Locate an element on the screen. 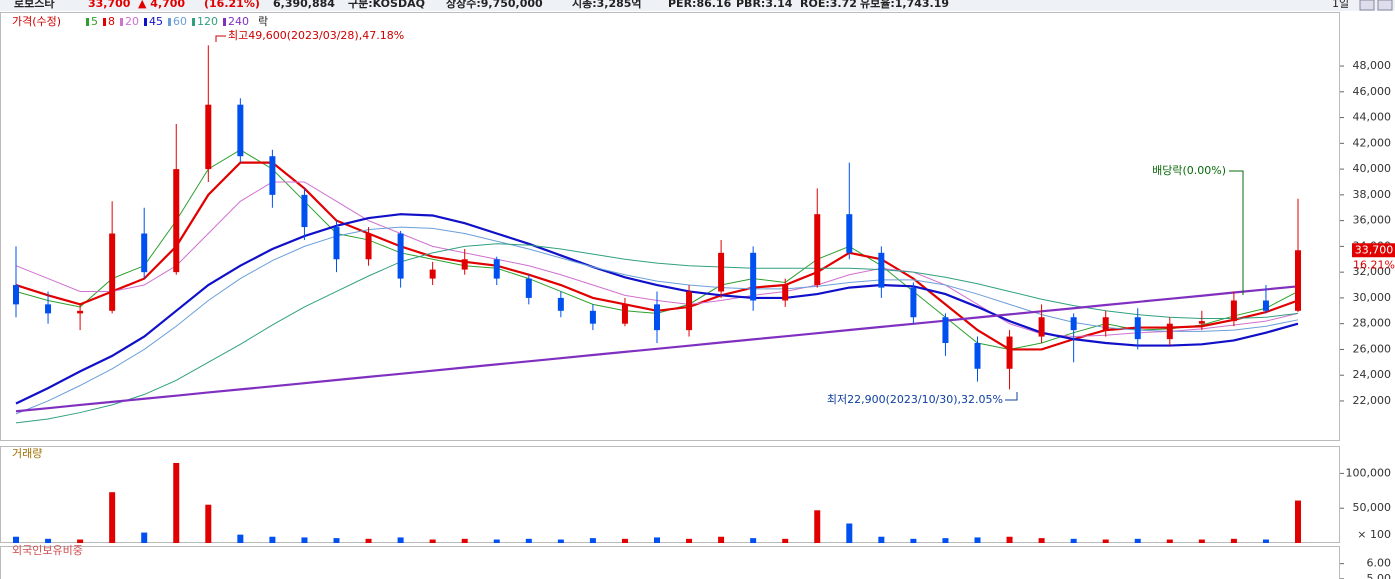 Image resolution: width=1395 pixels, height=579 pixels. y-tick-label: 26,000 is located at coordinates (1372, 348).